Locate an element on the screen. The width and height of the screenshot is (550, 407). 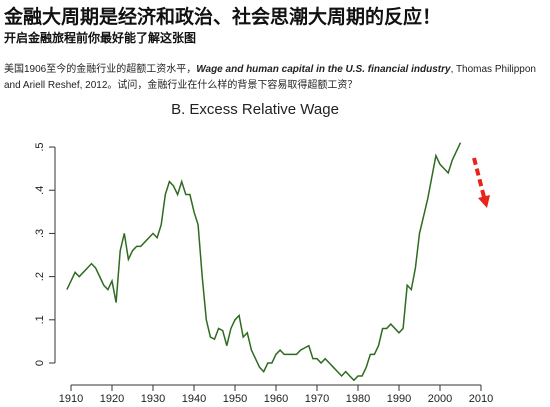
x-tick-label: 1960 is located at coordinates (276, 399).